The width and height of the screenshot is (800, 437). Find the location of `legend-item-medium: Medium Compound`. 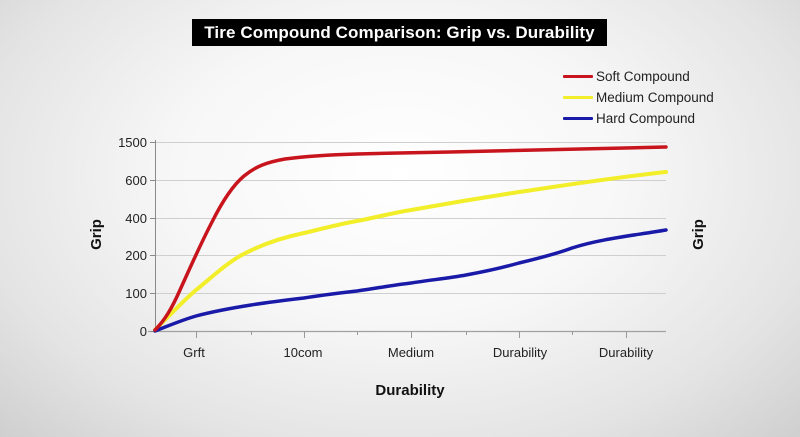

legend-item-medium: Medium Compound is located at coordinates (638, 97).